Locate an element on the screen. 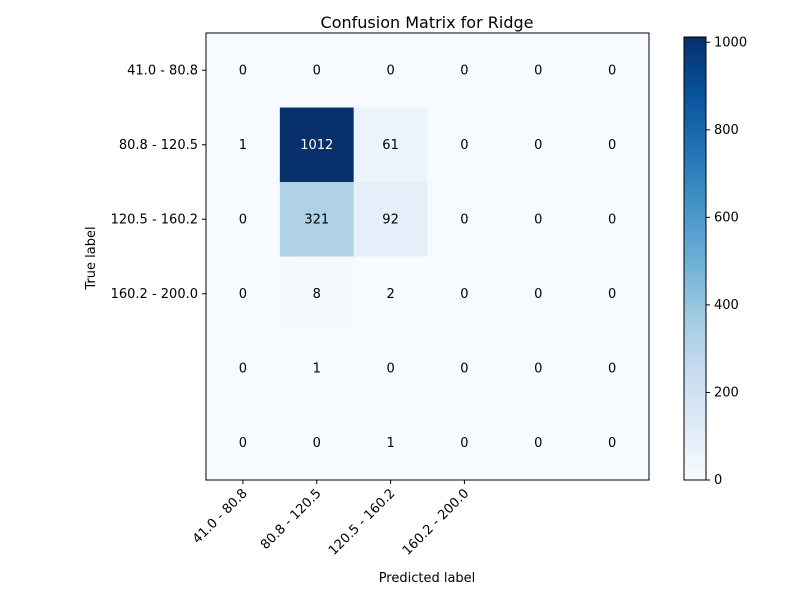  colorbar-tick-label: 0 is located at coordinates (718, 480).